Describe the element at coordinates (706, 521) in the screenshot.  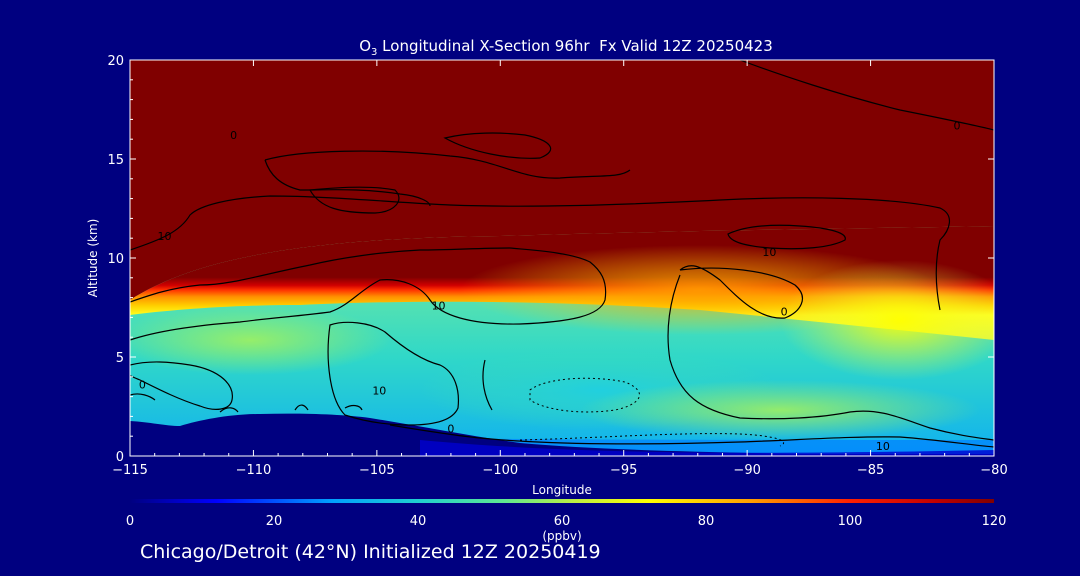
I see `colorbar-tick-label: 80` at that location.